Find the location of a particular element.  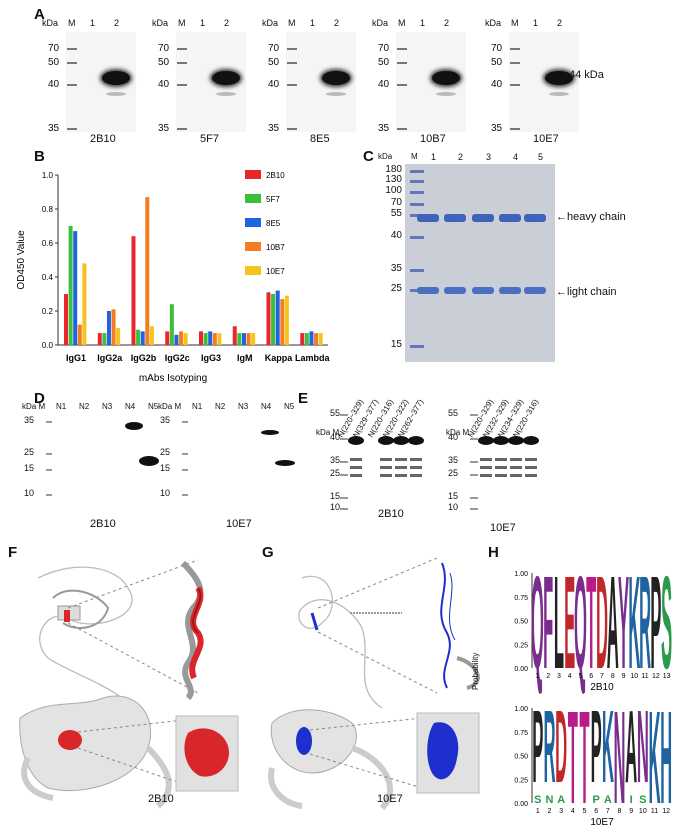

bar-5F7-IgG3 is located at coordinates (205, 339).